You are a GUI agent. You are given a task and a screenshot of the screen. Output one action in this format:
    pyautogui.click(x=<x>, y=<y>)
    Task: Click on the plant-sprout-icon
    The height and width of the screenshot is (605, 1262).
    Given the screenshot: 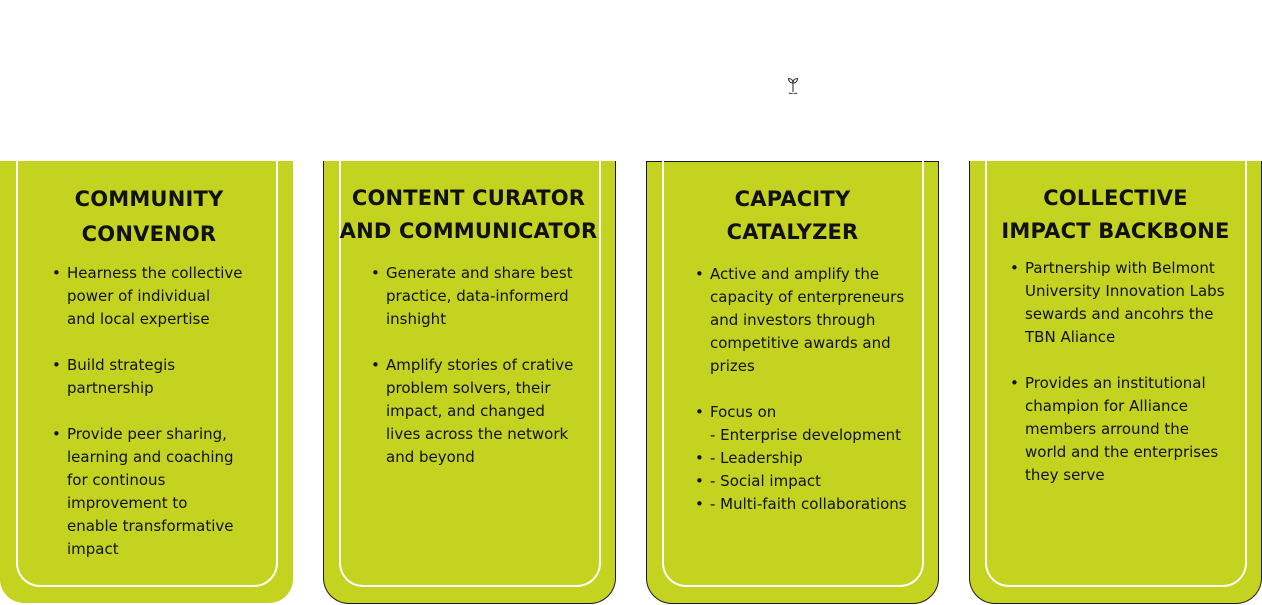 What is the action you would take?
    pyautogui.click(x=793, y=85)
    